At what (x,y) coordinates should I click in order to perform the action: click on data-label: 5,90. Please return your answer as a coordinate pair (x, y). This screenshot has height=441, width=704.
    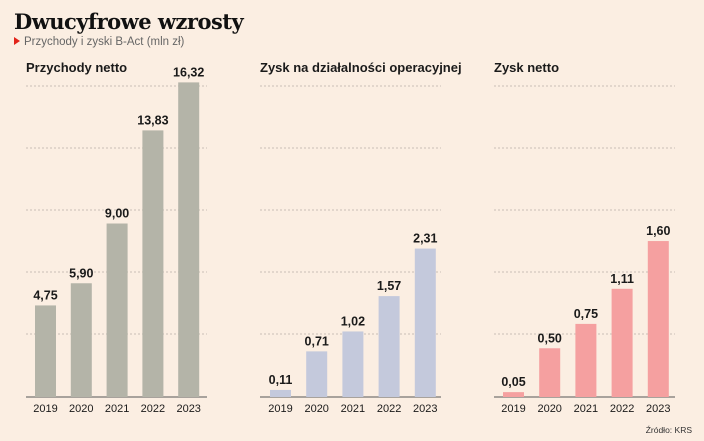
    Looking at the image, I should click on (81, 273).